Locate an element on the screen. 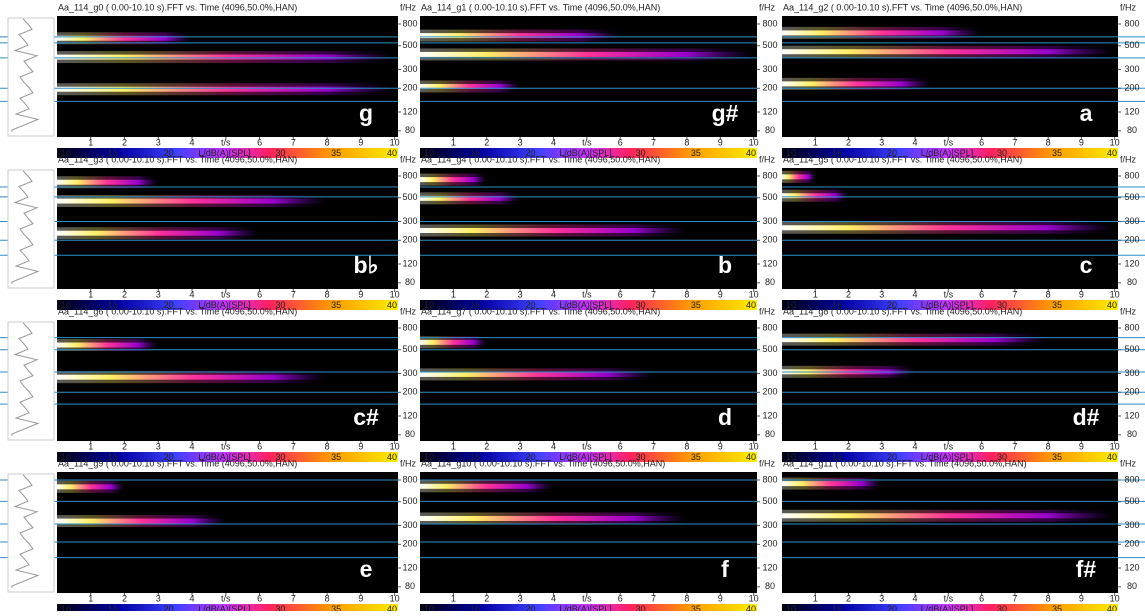 This screenshot has height=616, width=1145. note-label: g is located at coordinates (366, 113).